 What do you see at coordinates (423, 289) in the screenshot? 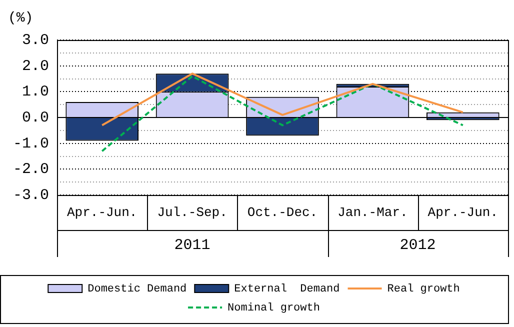
I see `legend-label: Real growth` at bounding box center [423, 289].